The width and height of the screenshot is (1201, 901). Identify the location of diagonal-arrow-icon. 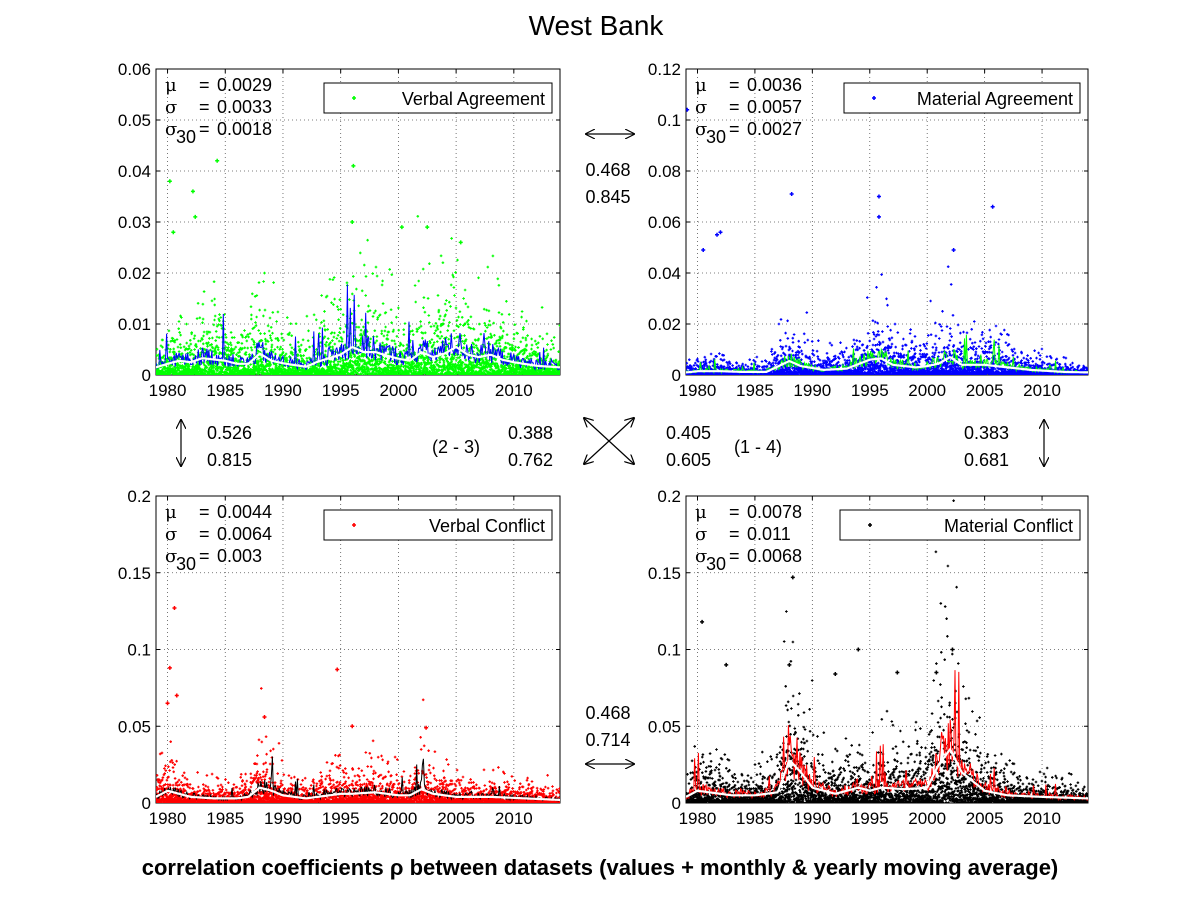
(609, 441).